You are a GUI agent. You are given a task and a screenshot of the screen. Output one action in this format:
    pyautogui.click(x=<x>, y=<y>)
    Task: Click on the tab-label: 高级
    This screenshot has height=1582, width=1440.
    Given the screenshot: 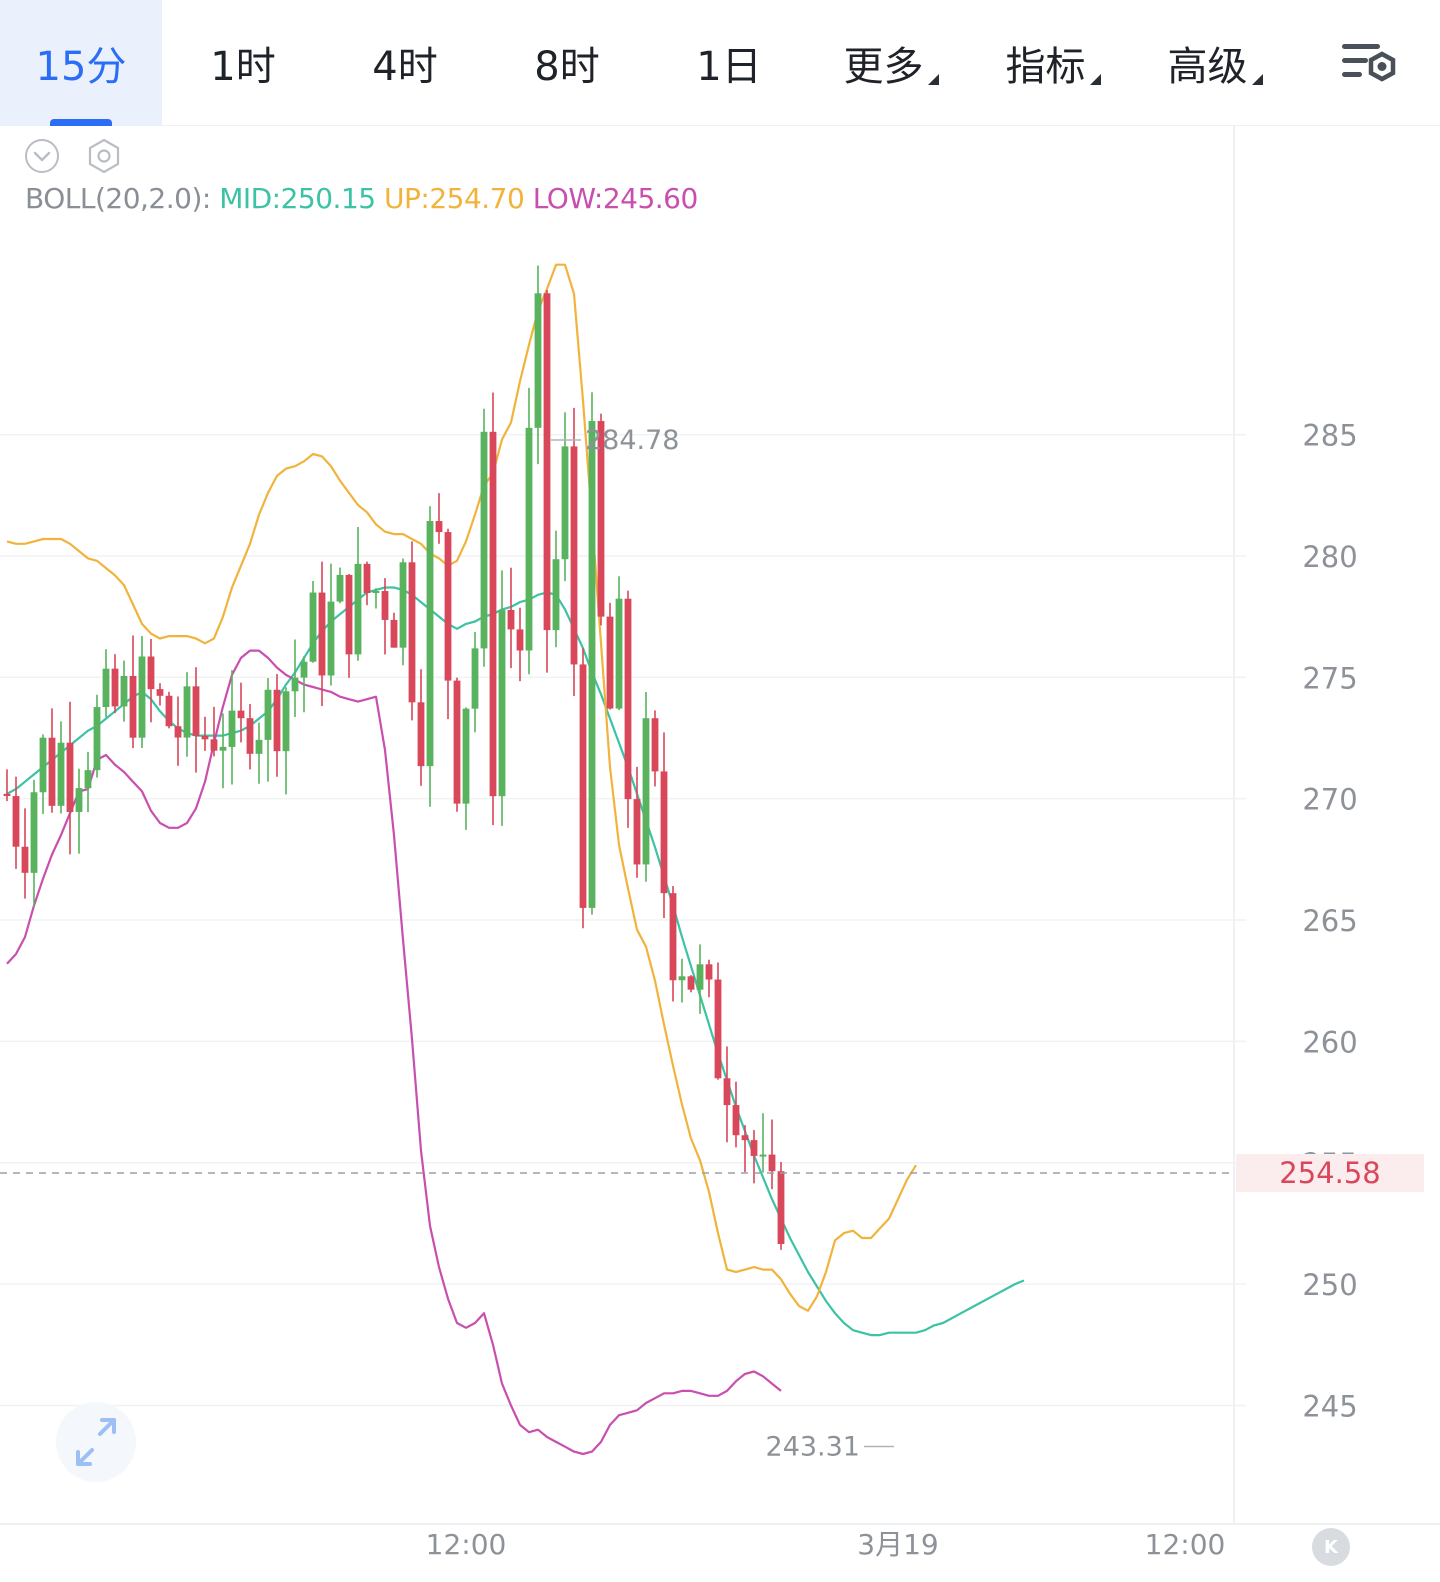 What is the action you would take?
    pyautogui.click(x=1207, y=67)
    